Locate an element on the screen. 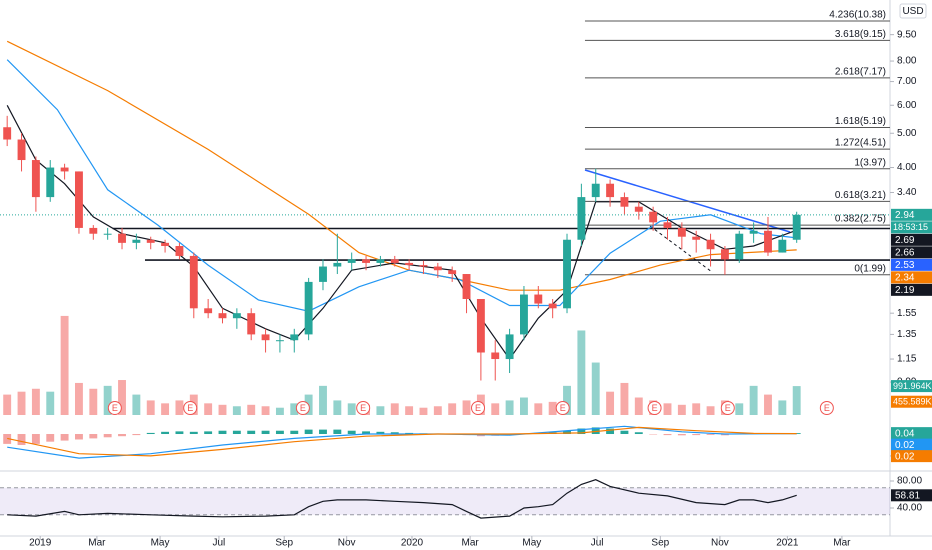  rsi-band is located at coordinates (445, 501).